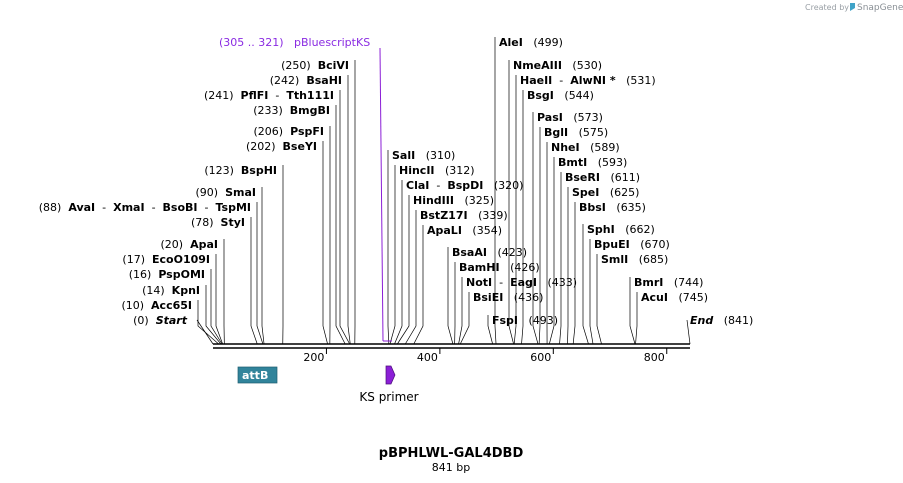 This screenshot has width=903, height=483. Describe the element at coordinates (269, 95) in the screenshot. I see `site-pfifi: (241) PflFI - Tth111I` at that location.